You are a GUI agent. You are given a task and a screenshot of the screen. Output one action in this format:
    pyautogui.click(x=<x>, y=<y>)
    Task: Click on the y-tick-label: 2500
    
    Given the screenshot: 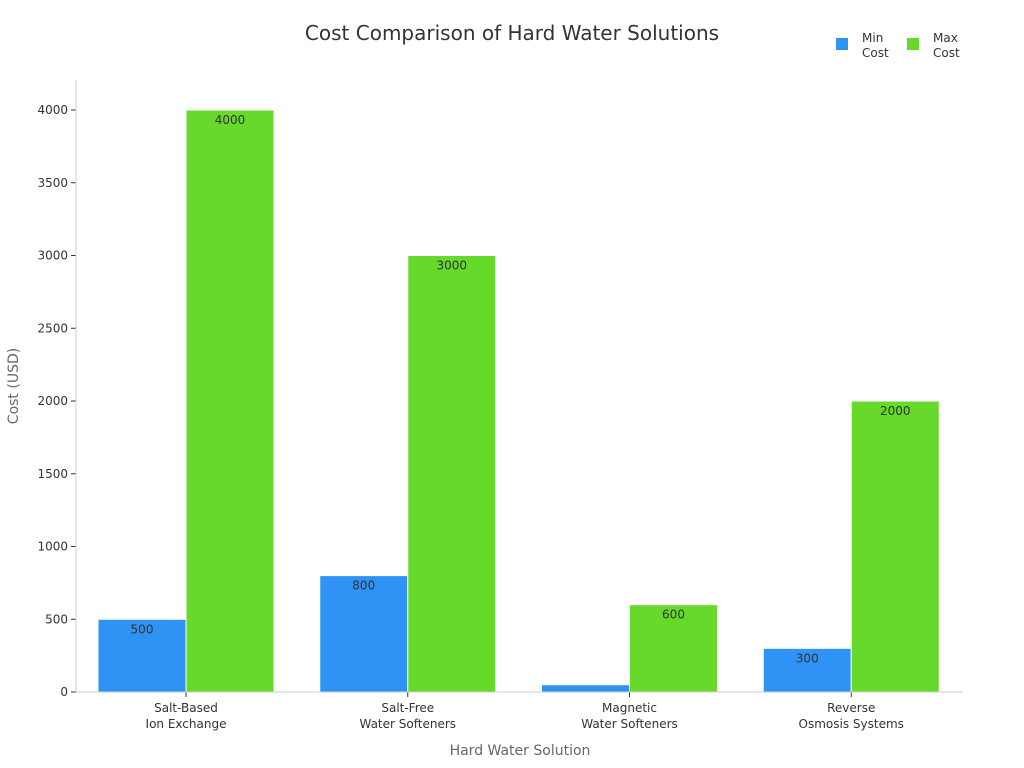 What is the action you would take?
    pyautogui.click(x=52, y=328)
    